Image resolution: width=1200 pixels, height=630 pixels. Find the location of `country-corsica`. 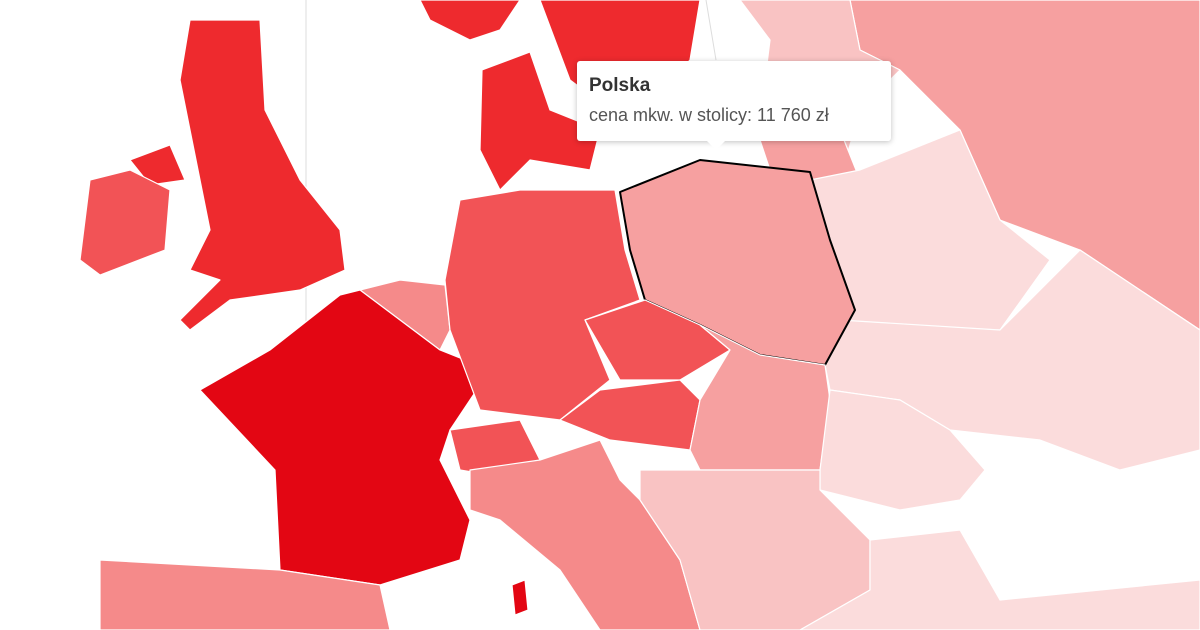

country-corsica is located at coordinates (520, 597).